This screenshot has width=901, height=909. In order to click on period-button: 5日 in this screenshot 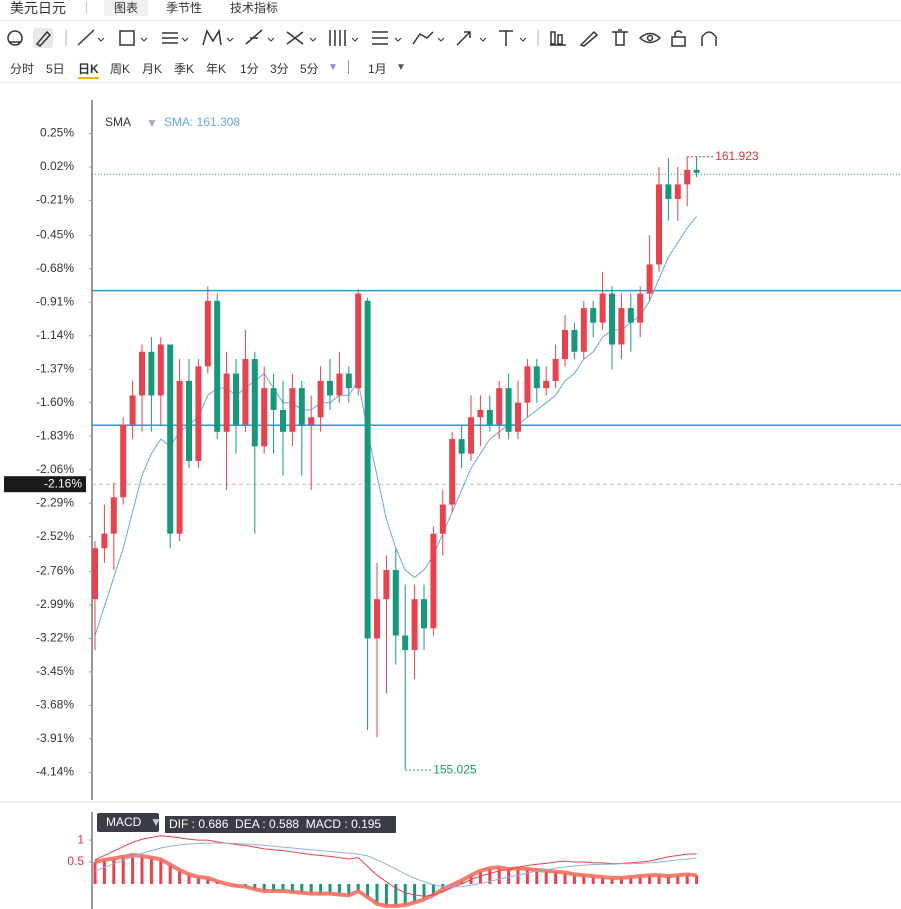, I will do `click(55, 69)`.